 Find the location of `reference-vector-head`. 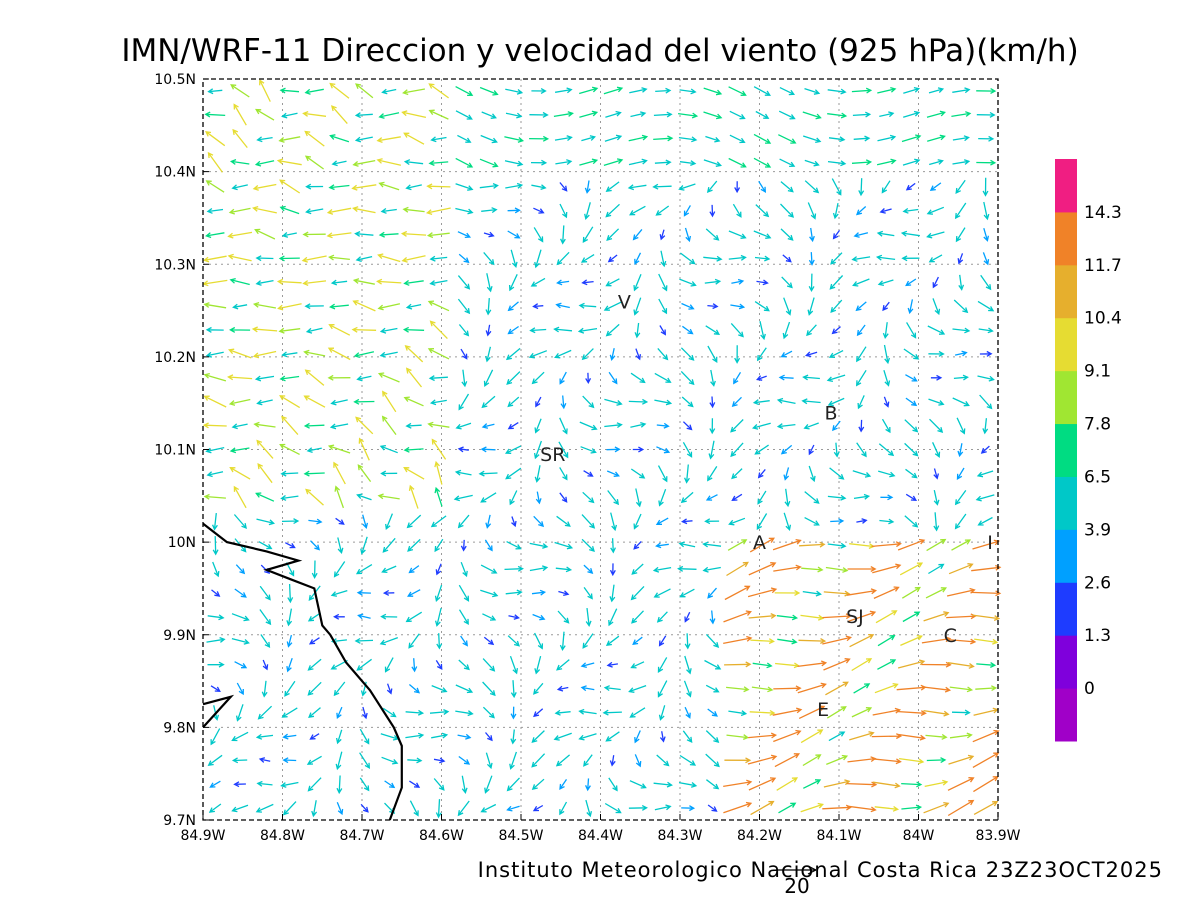

reference-vector-head is located at coordinates (812, 870).